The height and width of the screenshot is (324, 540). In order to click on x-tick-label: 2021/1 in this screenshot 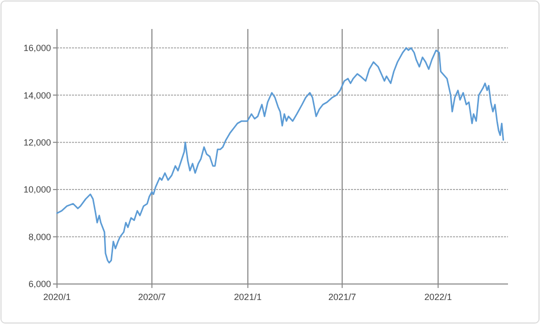, I will do `click(248, 297)`.